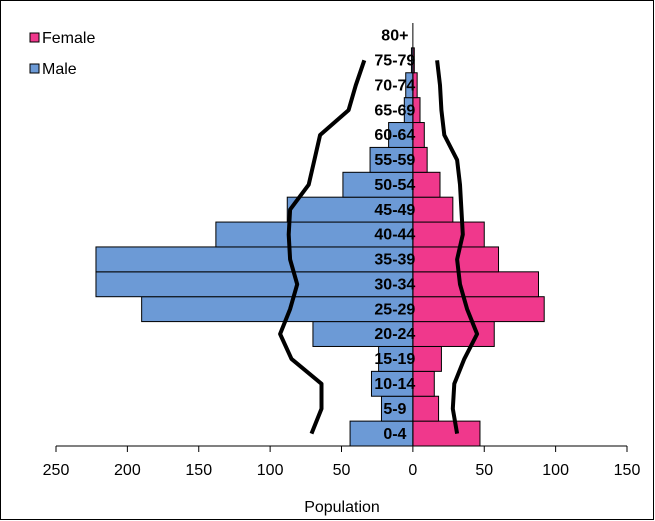 This screenshot has width=655, height=521. Describe the element at coordinates (394, 260) in the screenshot. I see `category-label: 35-39` at that location.